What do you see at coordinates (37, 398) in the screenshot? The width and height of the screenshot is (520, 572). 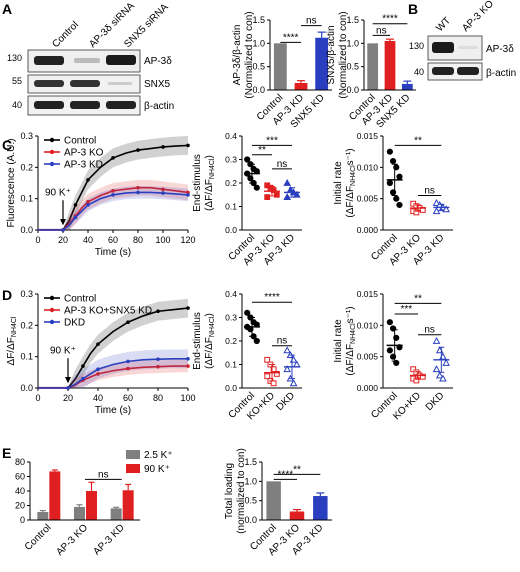 I see `x-tick-label: 0` at bounding box center [37, 398].